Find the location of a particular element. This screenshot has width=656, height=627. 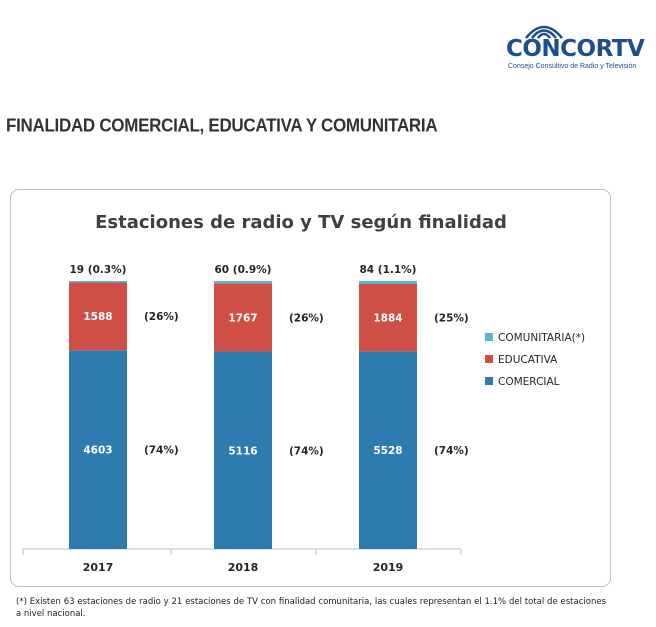

bar-comercial-2018 is located at coordinates (243, 450).